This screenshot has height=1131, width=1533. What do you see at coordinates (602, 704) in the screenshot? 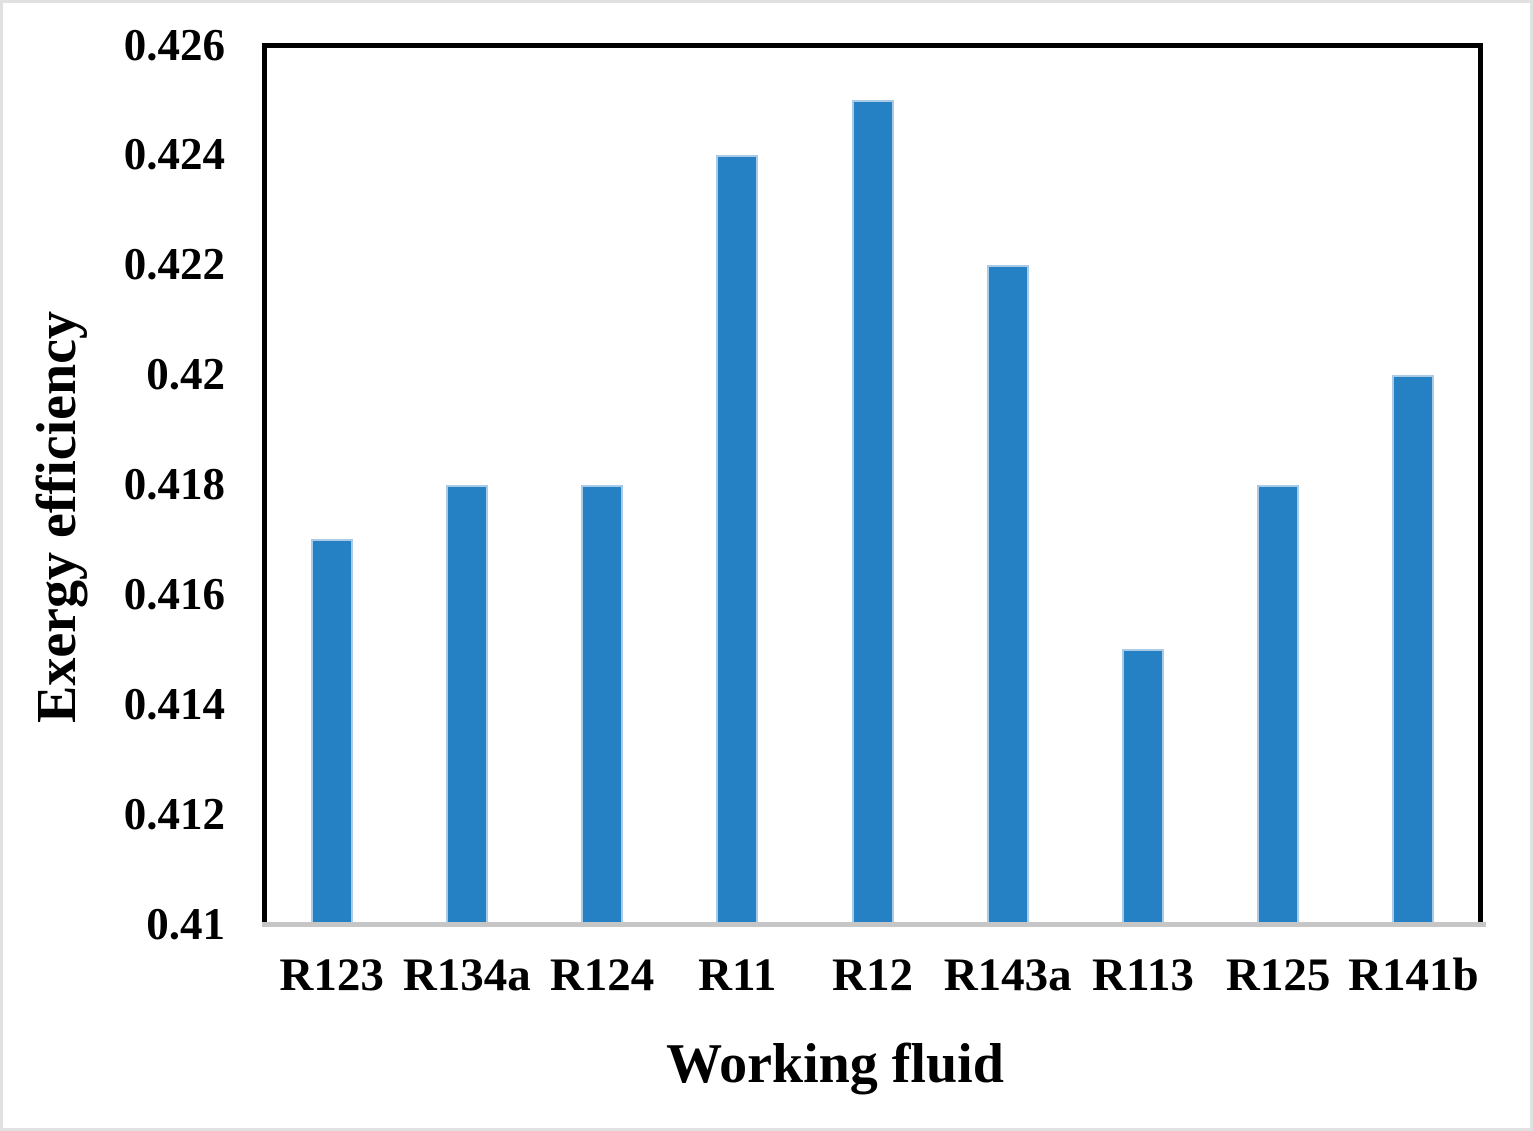
I see `bar-R124` at bounding box center [602, 704].